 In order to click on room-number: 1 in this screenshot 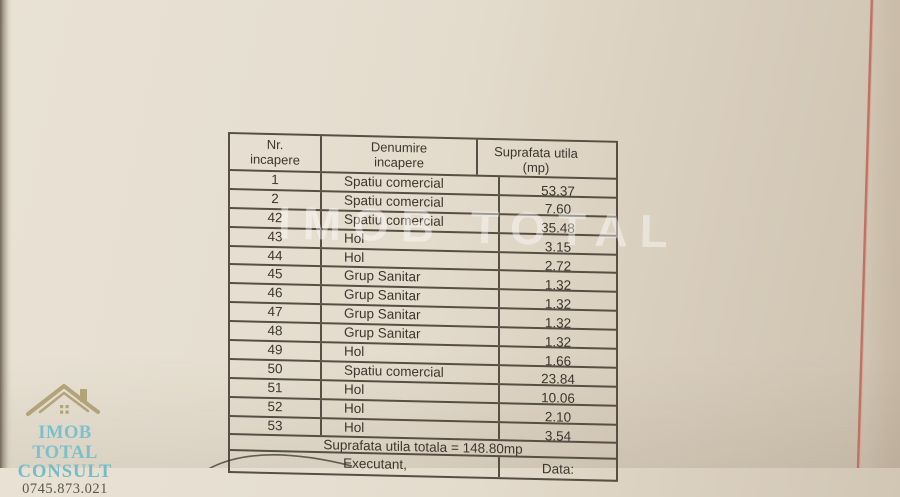, I will do `click(276, 181)`.